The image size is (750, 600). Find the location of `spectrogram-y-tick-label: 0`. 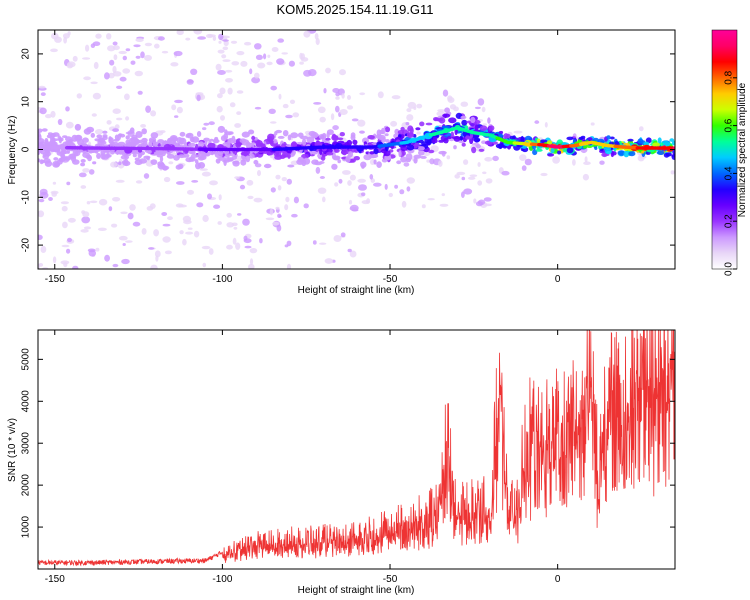

spectrogram-y-tick-label: 0 is located at coordinates (26, 149).